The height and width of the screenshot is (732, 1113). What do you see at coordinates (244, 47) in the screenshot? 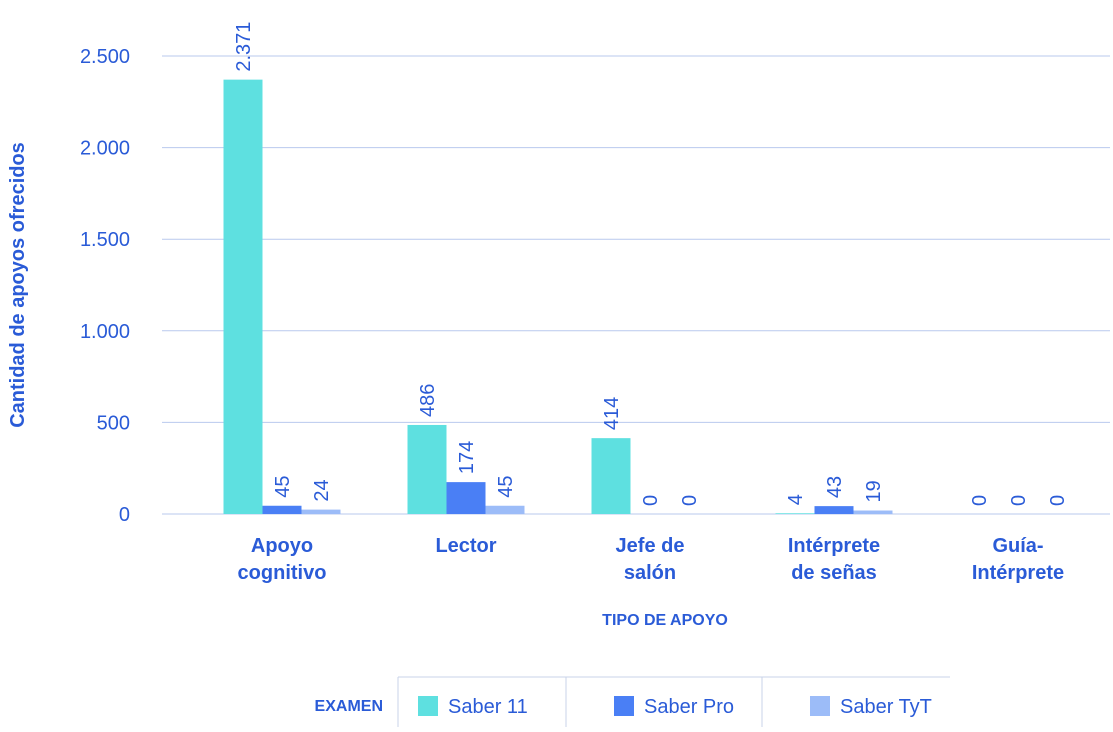
I see `value-label: 2.371` at bounding box center [244, 47].